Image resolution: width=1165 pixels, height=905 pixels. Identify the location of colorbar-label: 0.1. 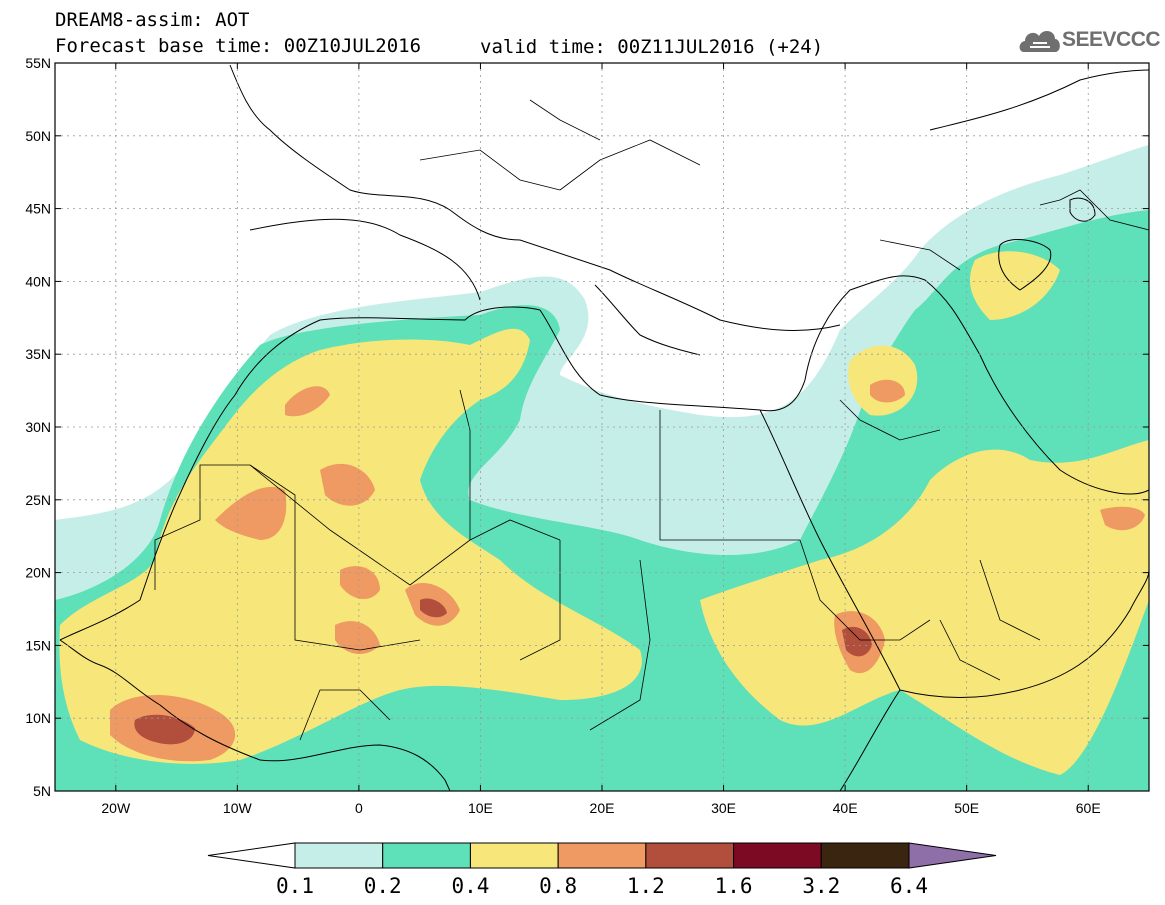
(295, 886).